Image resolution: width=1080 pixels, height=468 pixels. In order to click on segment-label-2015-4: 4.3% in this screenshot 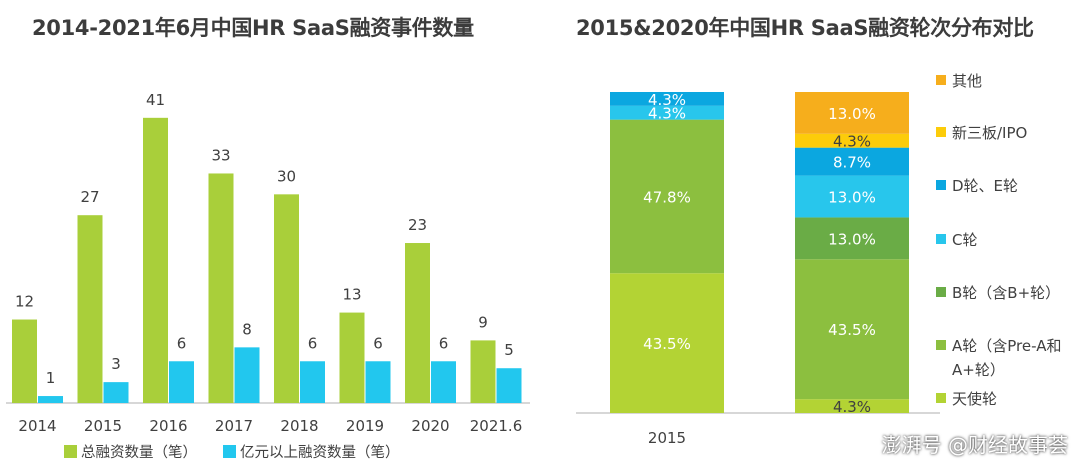, I will do `click(667, 100)`.